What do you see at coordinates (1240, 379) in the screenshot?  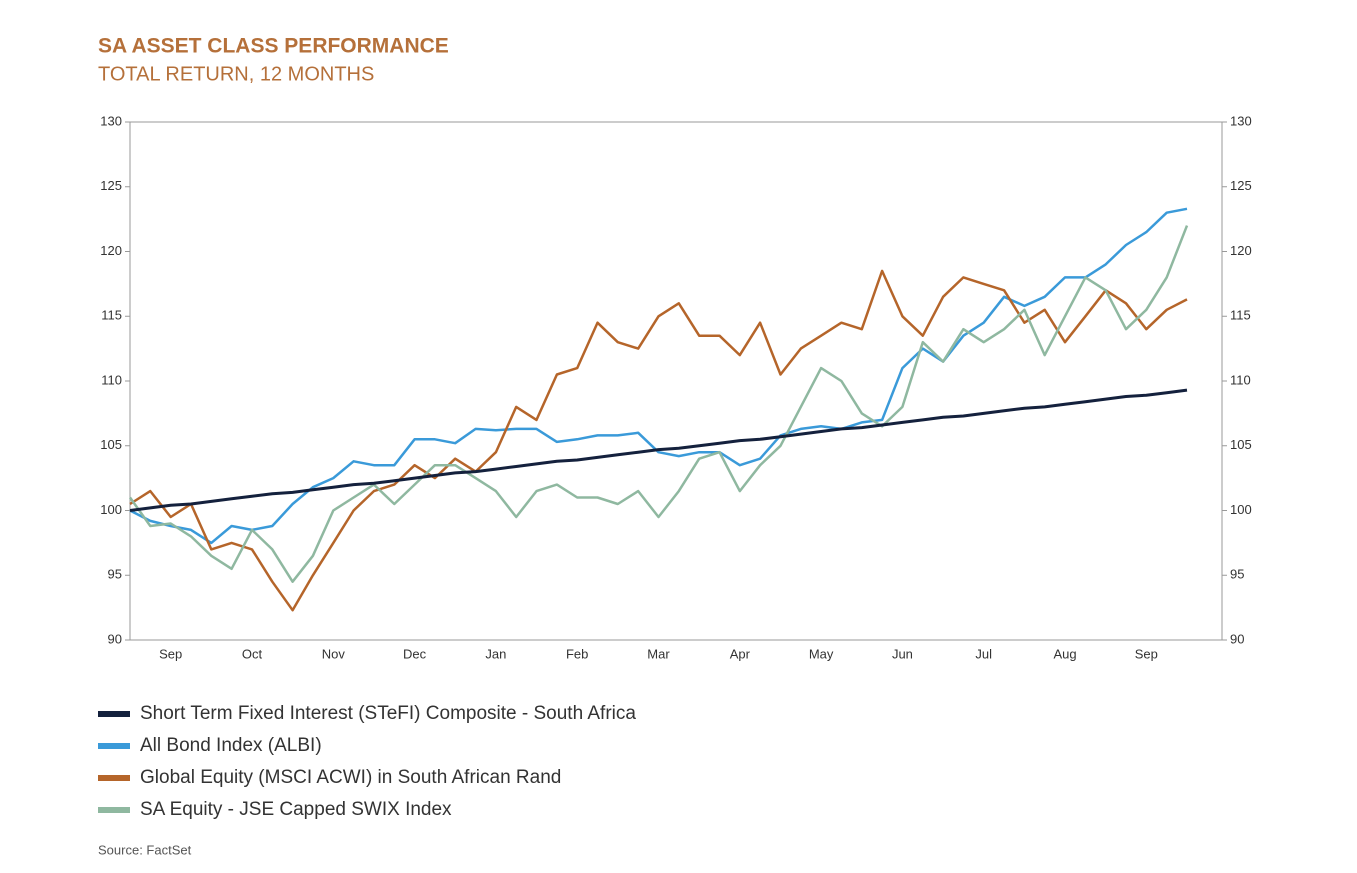 I see `y2-tick-label: 110` at bounding box center [1240, 379].